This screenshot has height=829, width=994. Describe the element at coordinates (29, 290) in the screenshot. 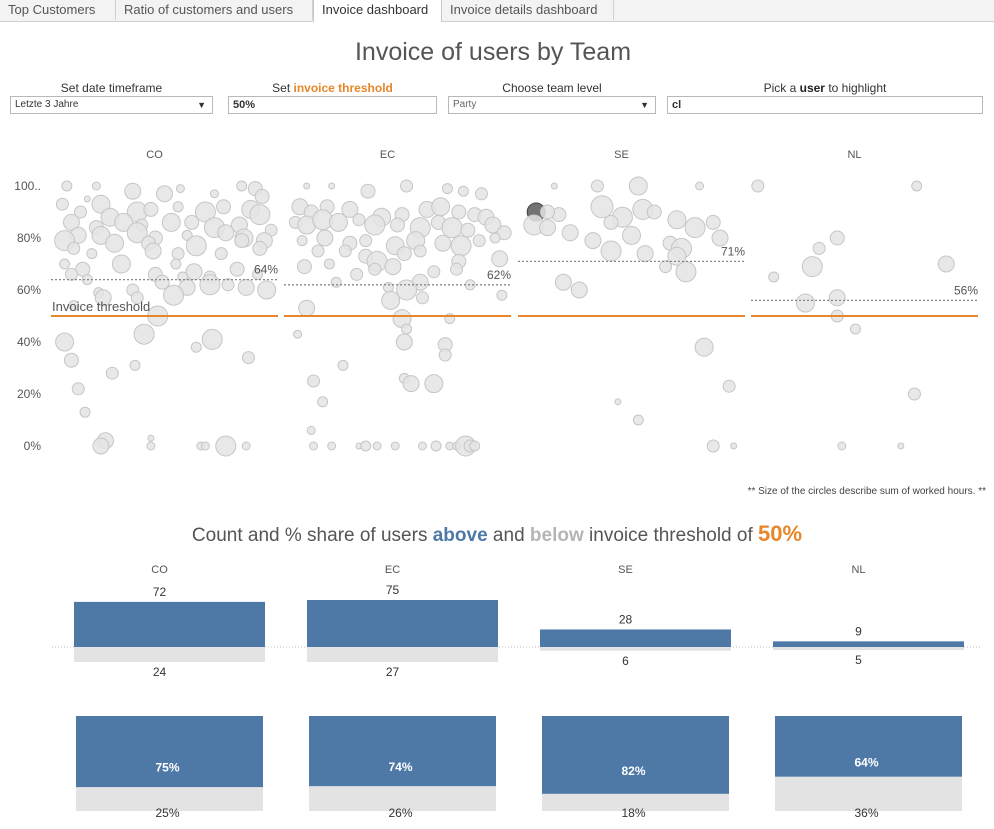

I see `y-tick-label: 60%` at that location.